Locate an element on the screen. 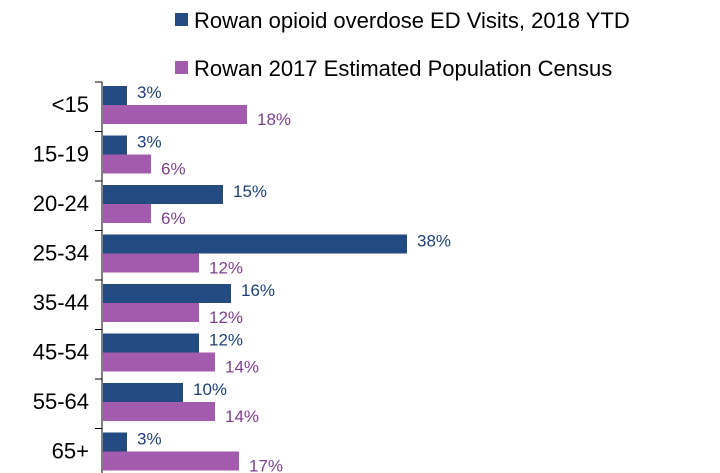  category-label: <15 is located at coordinates (70, 104).